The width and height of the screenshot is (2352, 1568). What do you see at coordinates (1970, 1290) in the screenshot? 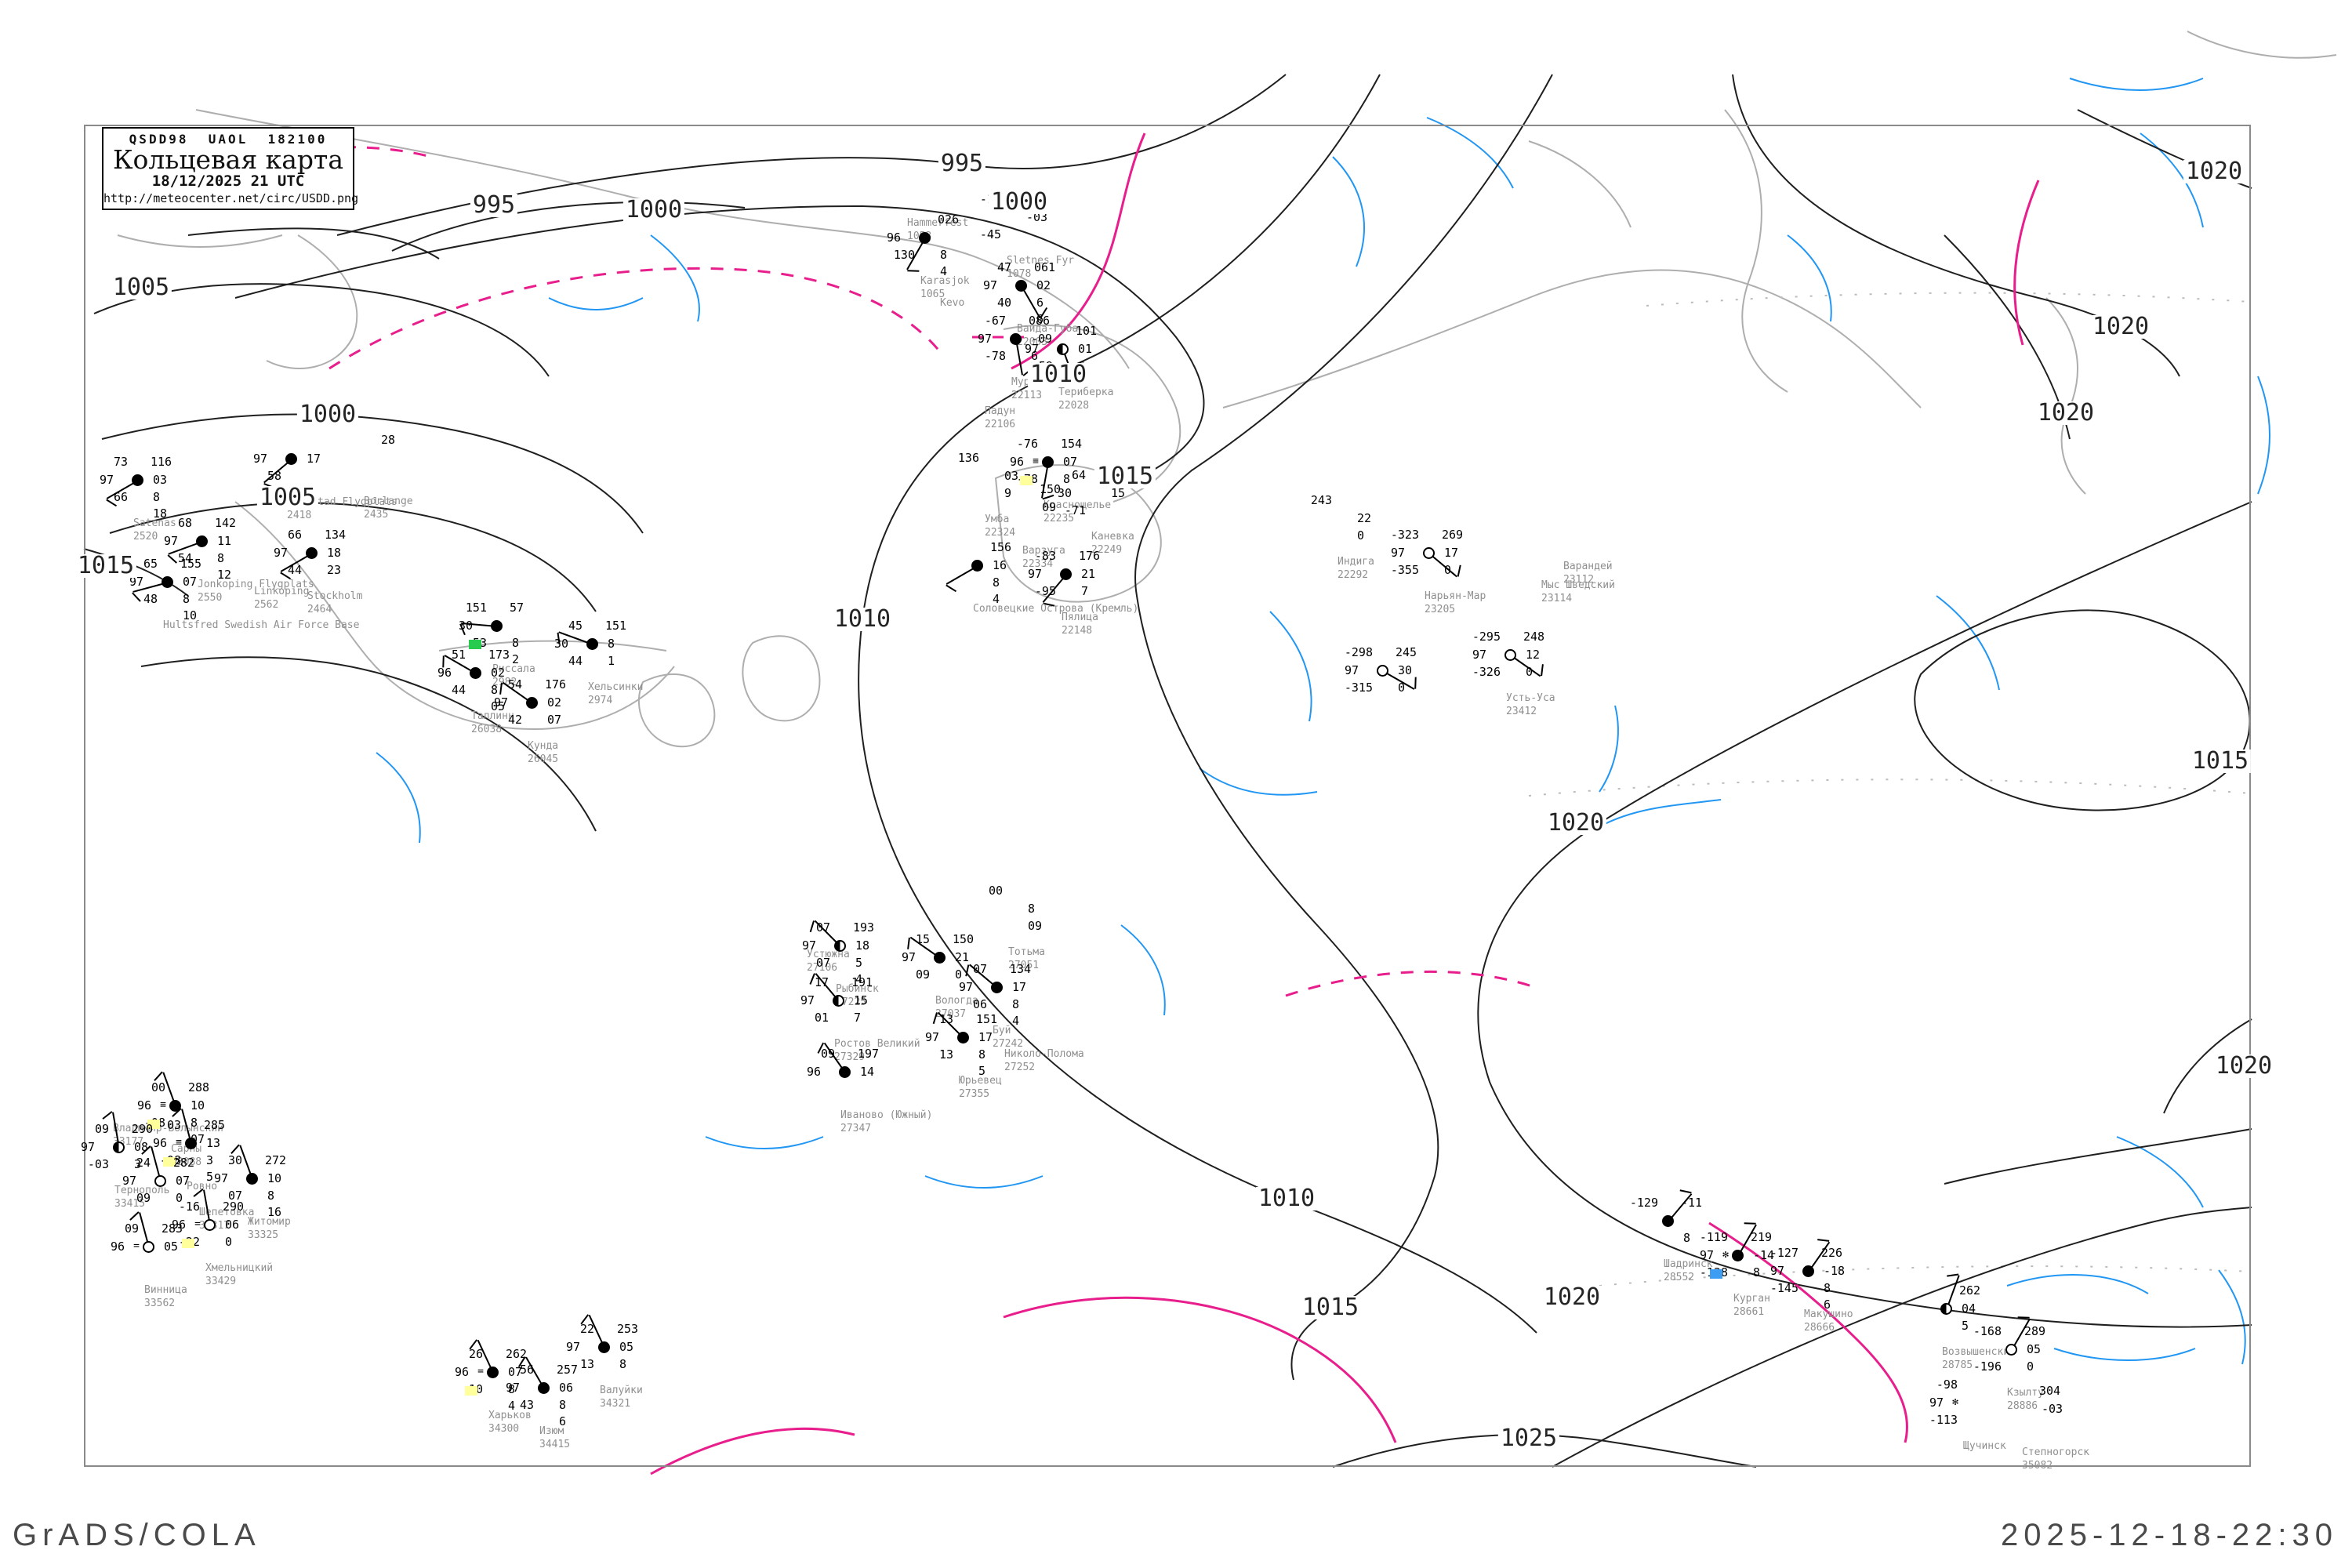
I see `station-value-tr: 262` at bounding box center [1970, 1290].